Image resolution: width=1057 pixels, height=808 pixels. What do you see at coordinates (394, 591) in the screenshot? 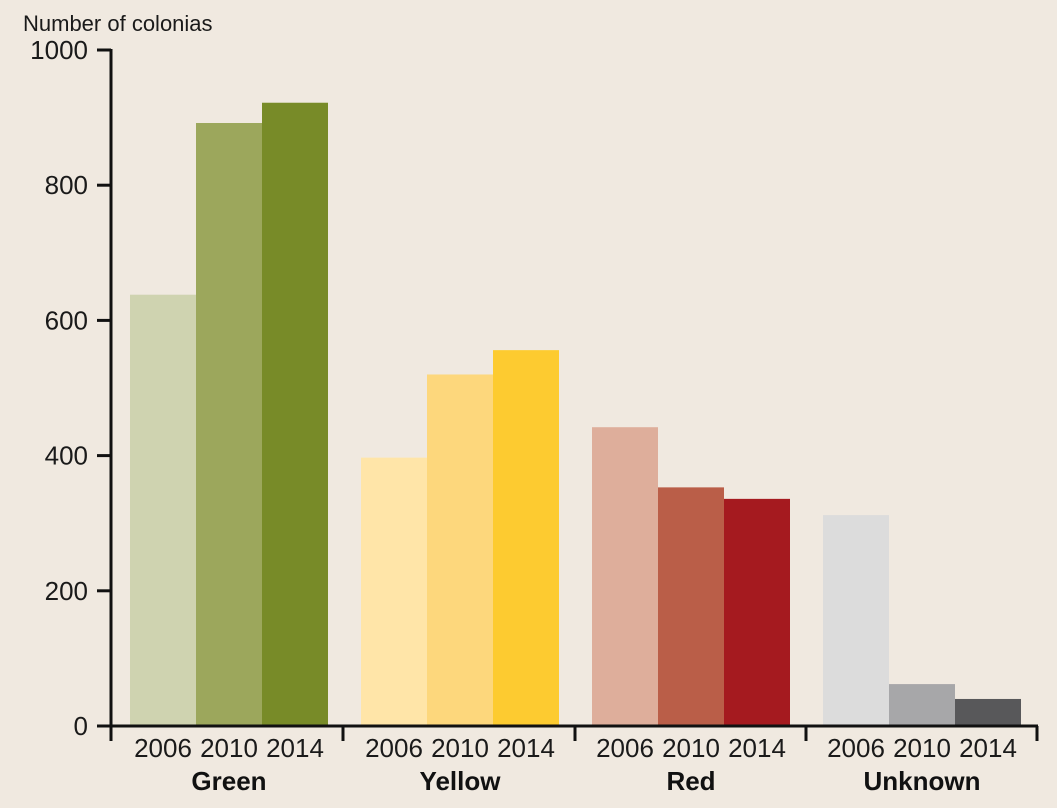
I see `bar-yellow-2006` at bounding box center [394, 591].